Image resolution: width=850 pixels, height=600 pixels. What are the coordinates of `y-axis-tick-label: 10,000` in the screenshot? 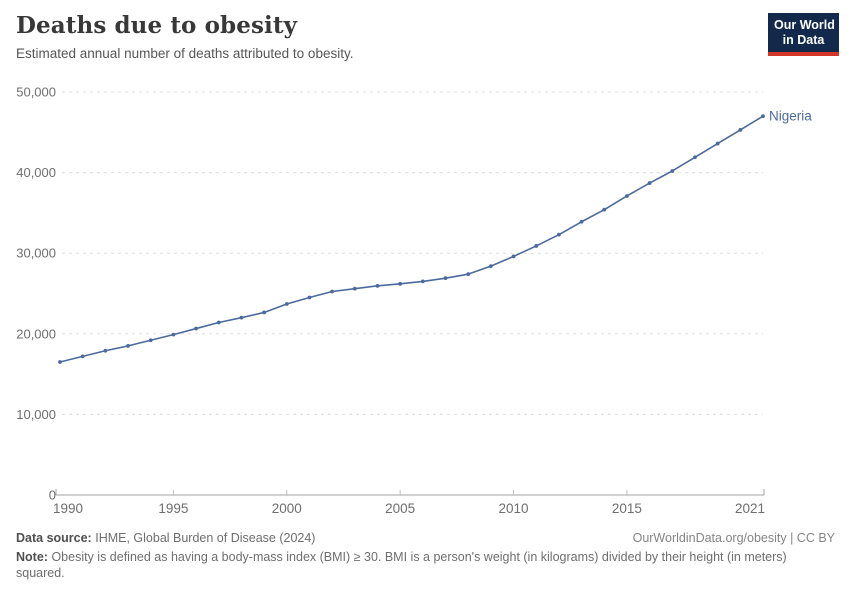 It's located at (36, 414).